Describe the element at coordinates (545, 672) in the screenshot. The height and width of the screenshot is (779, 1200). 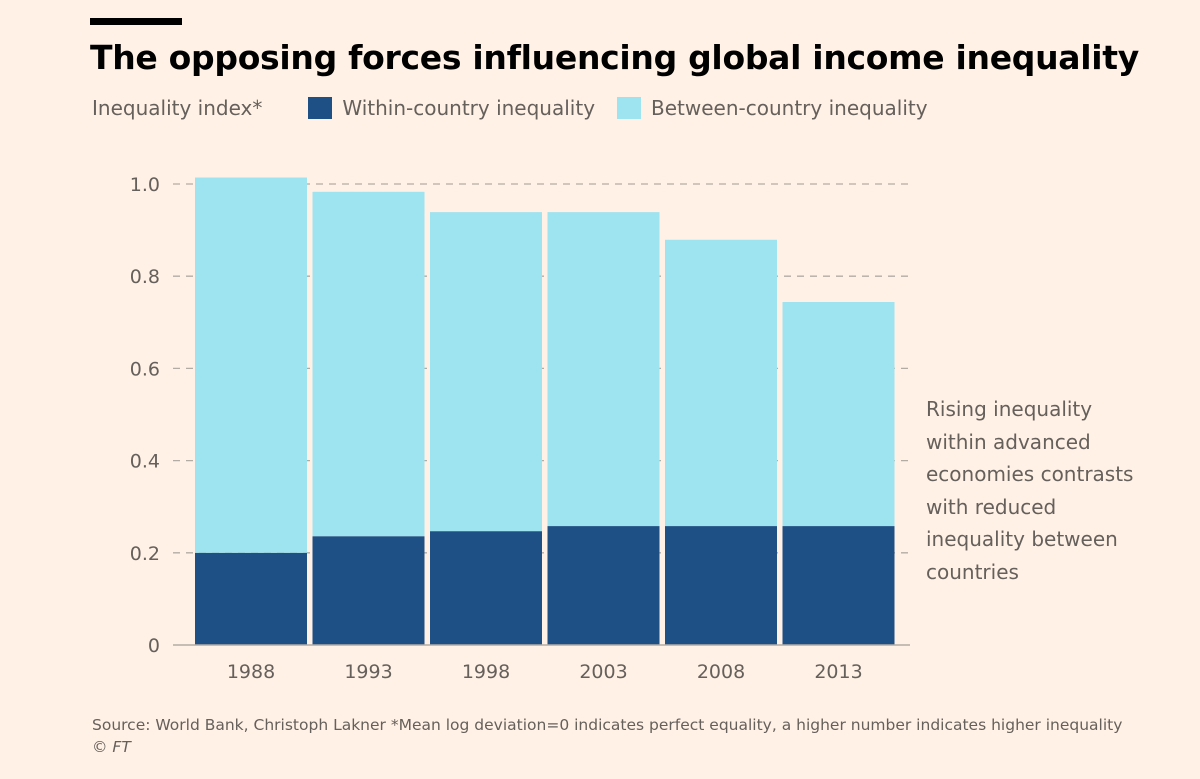
I see `x-axis-ticks: 1988 1993 1998 2003 2008 2013` at that location.